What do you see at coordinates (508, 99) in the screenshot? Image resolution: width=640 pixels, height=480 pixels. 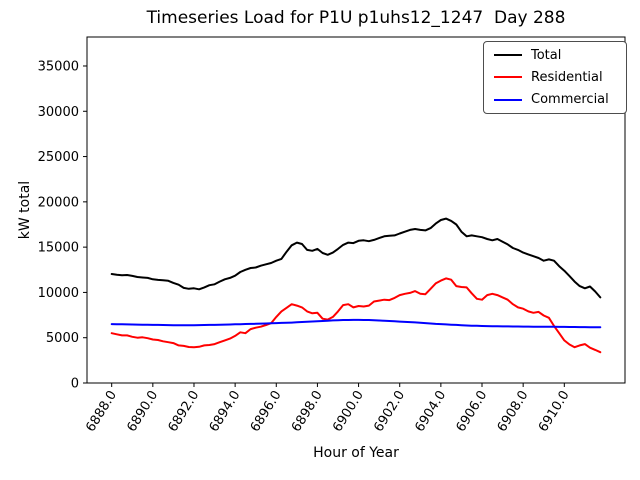 I see `legend-line-sample-commercial` at bounding box center [508, 99].